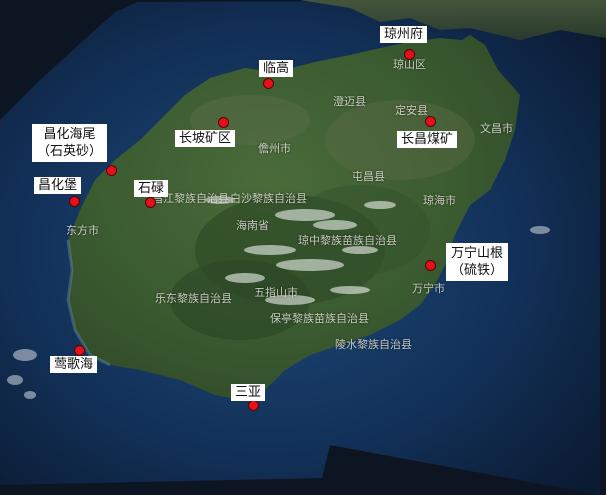 The image size is (606, 495). Describe the element at coordinates (82, 230) in the screenshot. I see `overlay-label-dongfang: 东方市` at that location.